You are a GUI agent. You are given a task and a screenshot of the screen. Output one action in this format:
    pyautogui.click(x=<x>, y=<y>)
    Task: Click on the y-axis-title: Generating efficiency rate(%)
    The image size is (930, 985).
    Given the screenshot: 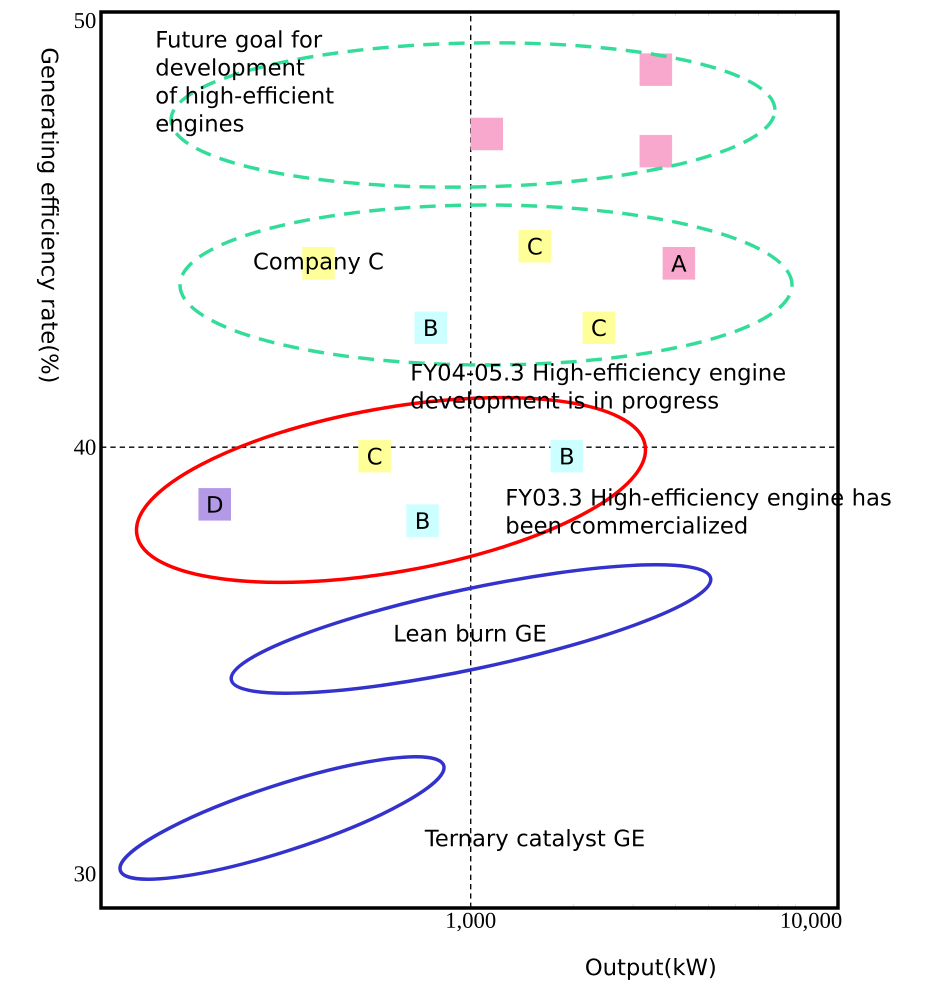 What is the action you would take?
    pyautogui.click(x=47, y=215)
    